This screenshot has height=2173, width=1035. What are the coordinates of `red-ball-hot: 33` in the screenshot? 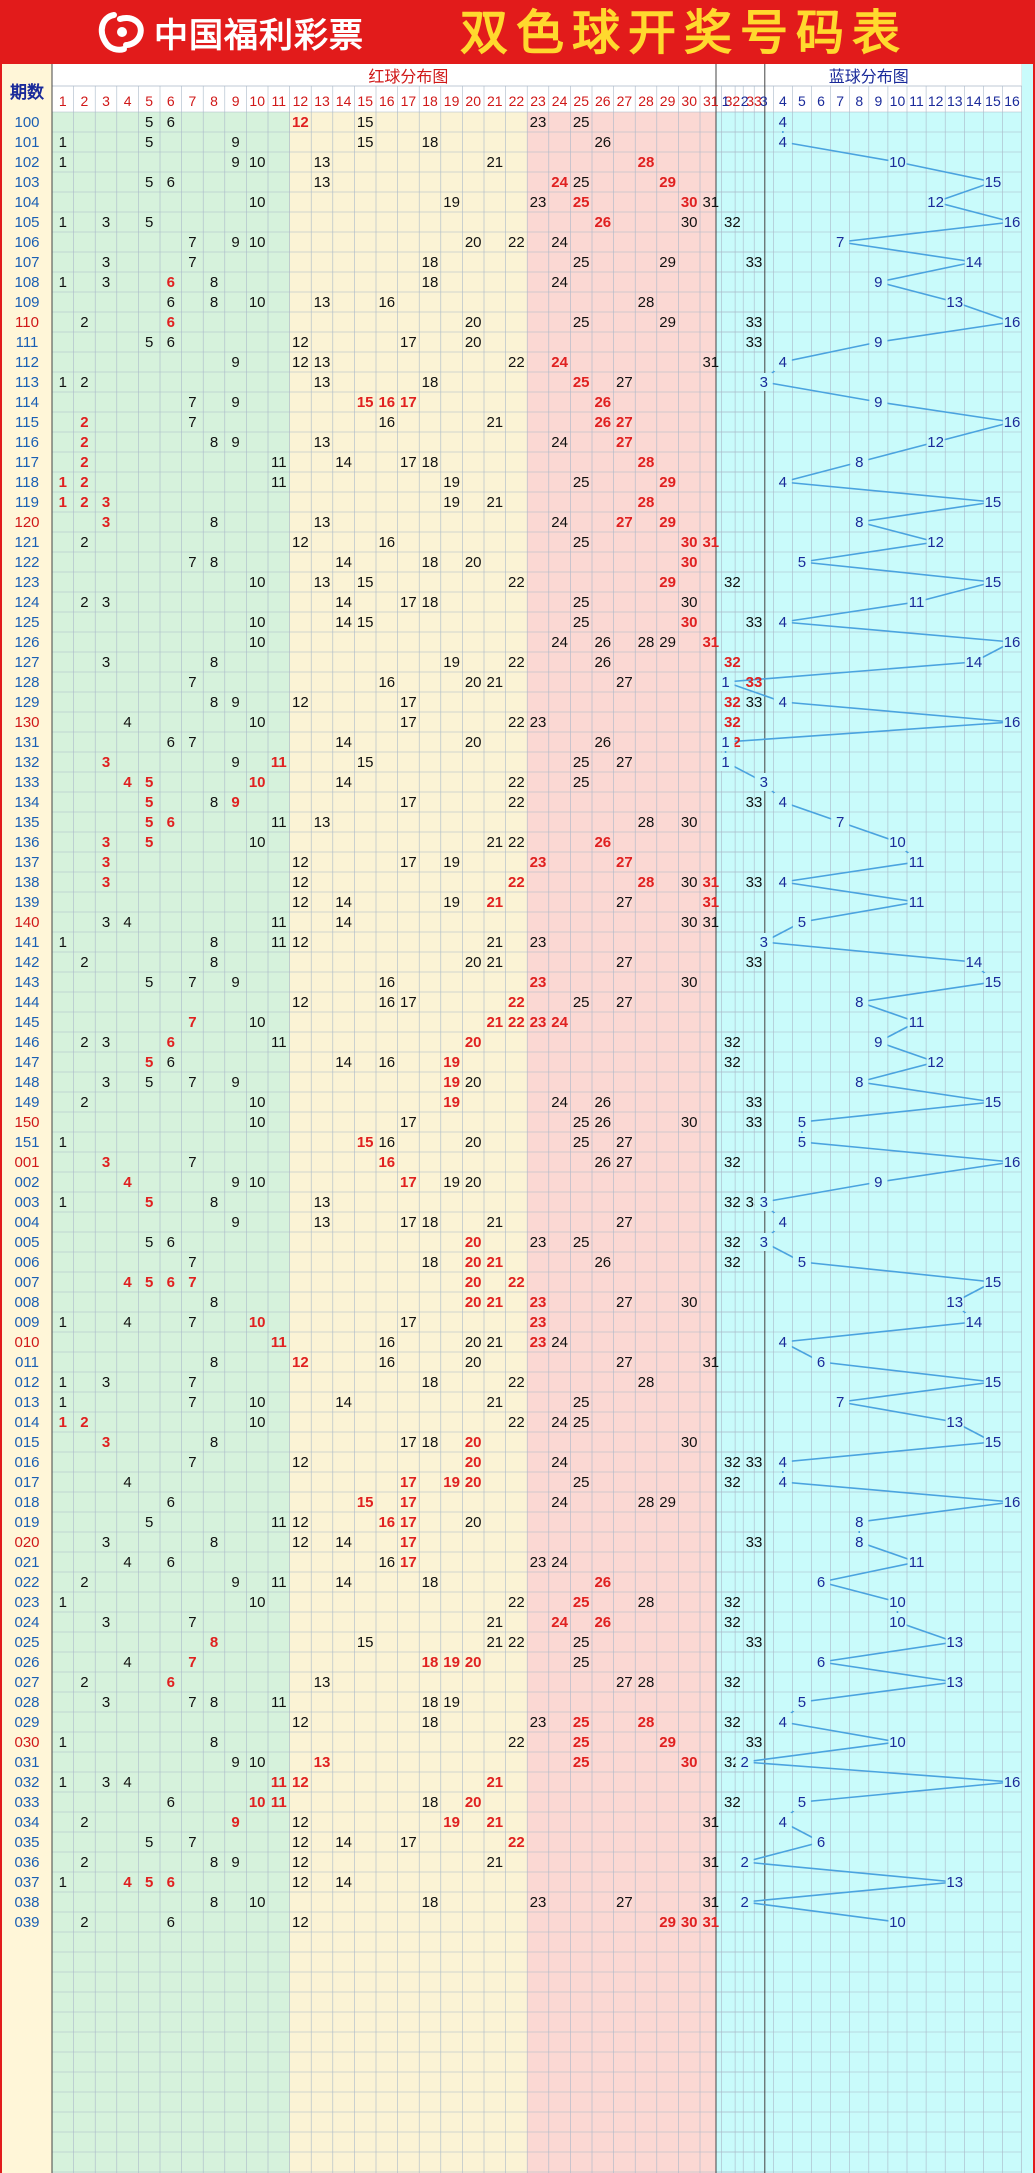 It's located at (754, 682).